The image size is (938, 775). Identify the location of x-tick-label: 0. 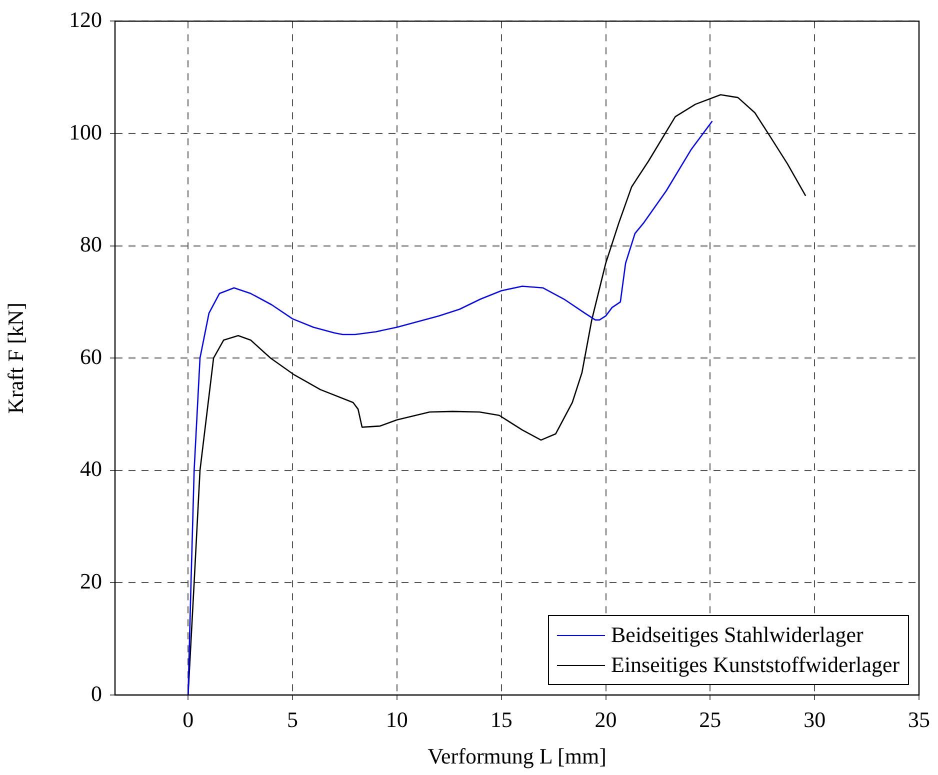
(188, 719).